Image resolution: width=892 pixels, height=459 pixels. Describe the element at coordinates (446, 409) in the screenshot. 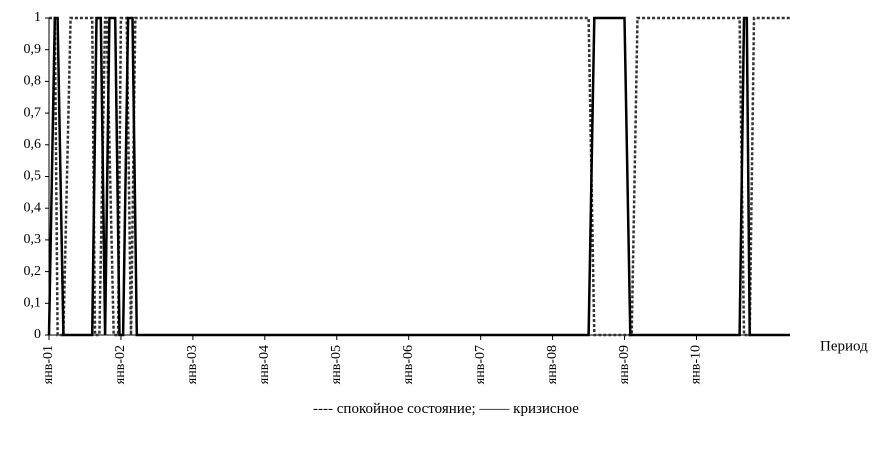

I see `legend: ---- спокойное состояние; —— кризисное` at that location.